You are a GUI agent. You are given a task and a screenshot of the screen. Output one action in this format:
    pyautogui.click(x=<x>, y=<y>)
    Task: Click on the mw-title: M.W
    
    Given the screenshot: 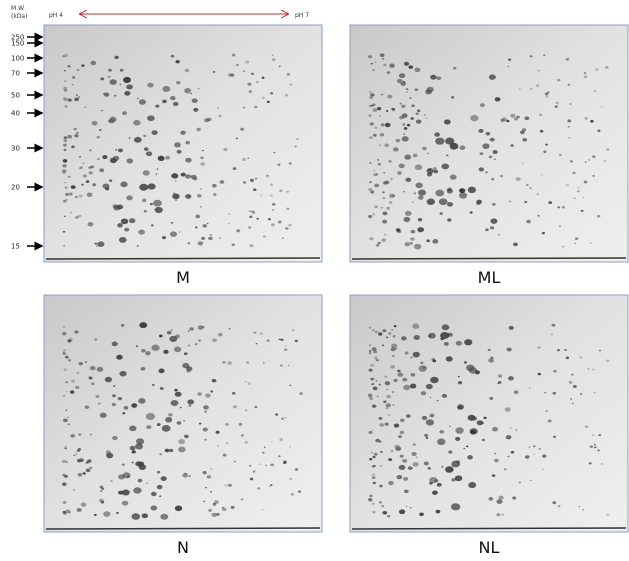 What is the action you would take?
    pyautogui.click(x=17, y=8)
    